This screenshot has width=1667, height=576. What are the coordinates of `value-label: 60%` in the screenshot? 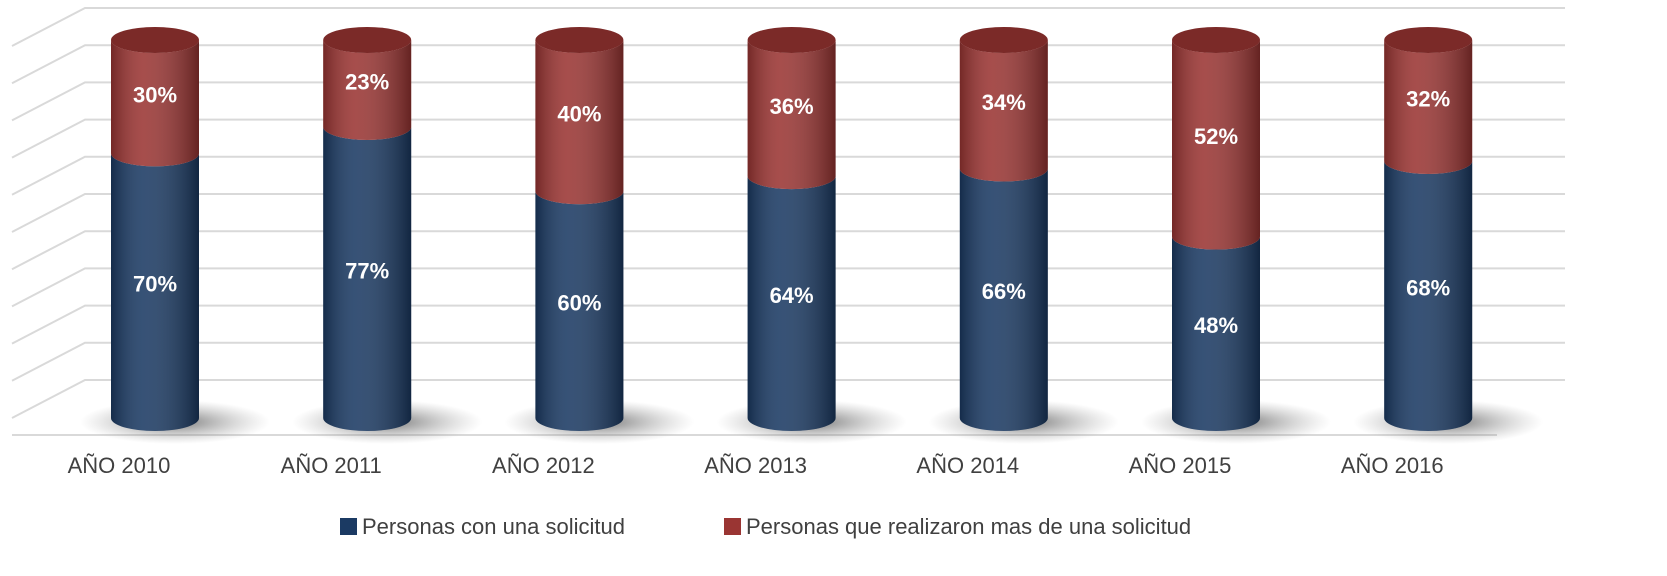 It's located at (579, 302).